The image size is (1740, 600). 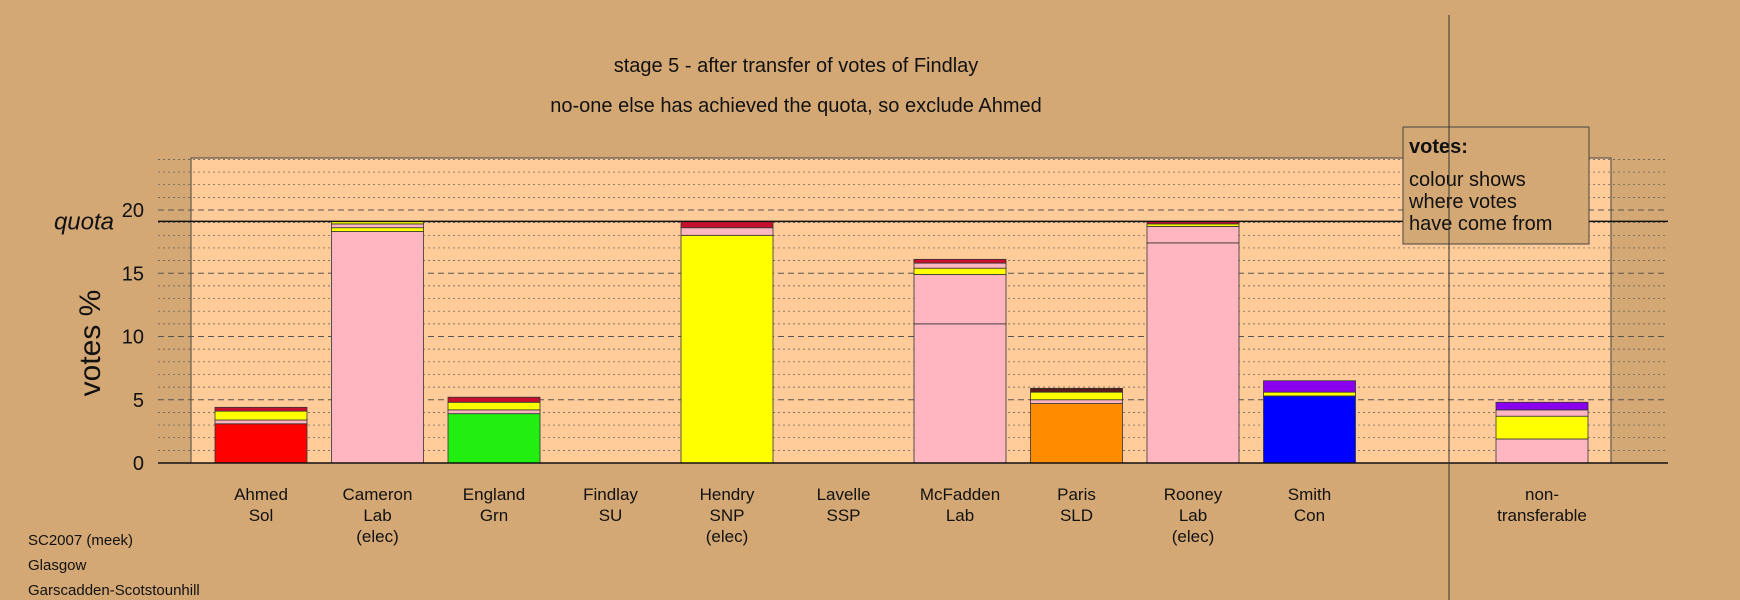 What do you see at coordinates (114, 590) in the screenshot?
I see `footer-line-3: Garscadden-Scotstounhill` at bounding box center [114, 590].